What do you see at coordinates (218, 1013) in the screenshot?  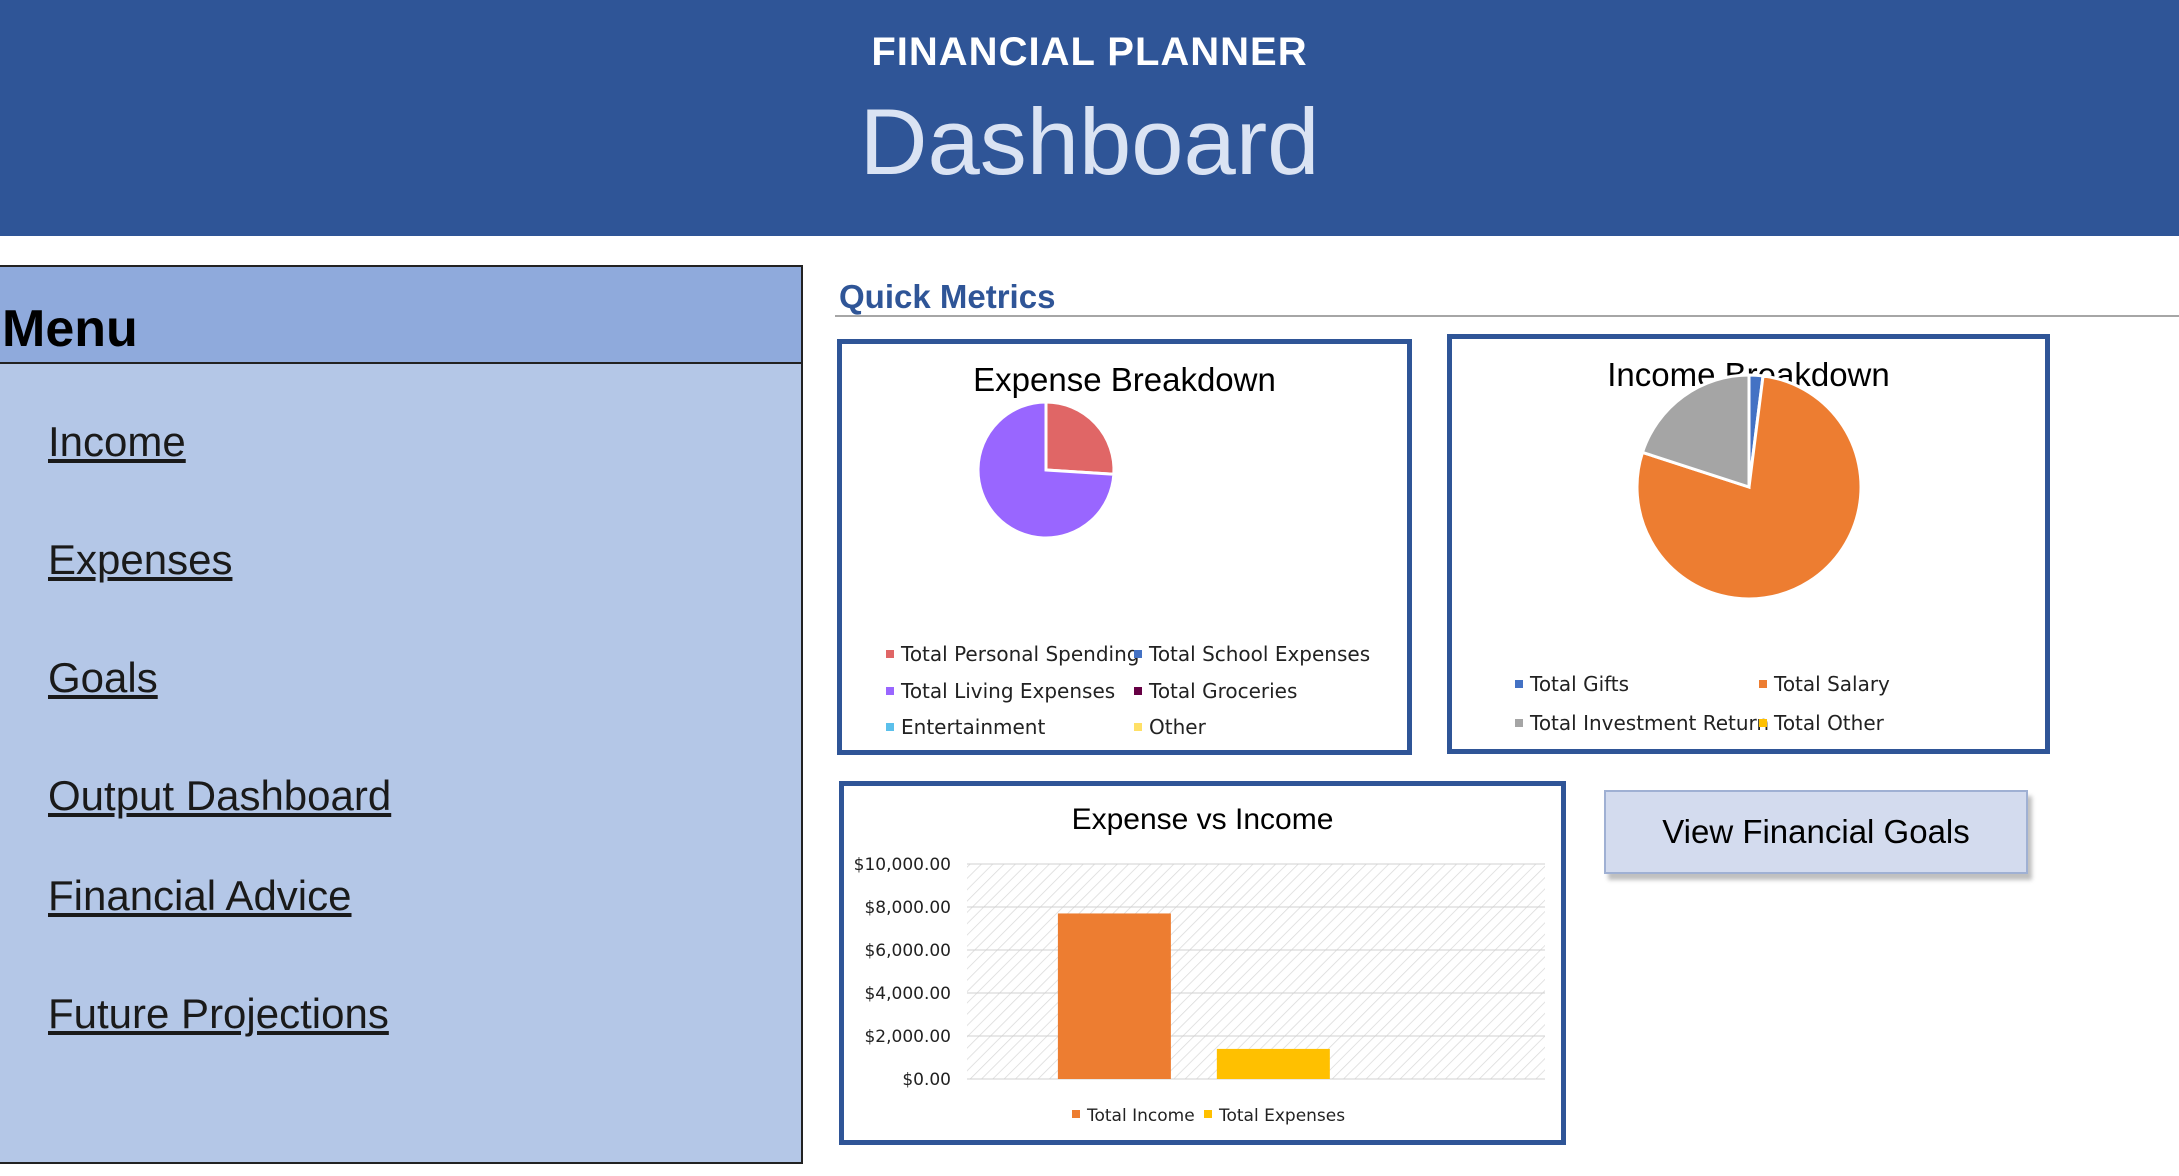 I see `menu-link-future-projections: Future Projections` at bounding box center [218, 1013].